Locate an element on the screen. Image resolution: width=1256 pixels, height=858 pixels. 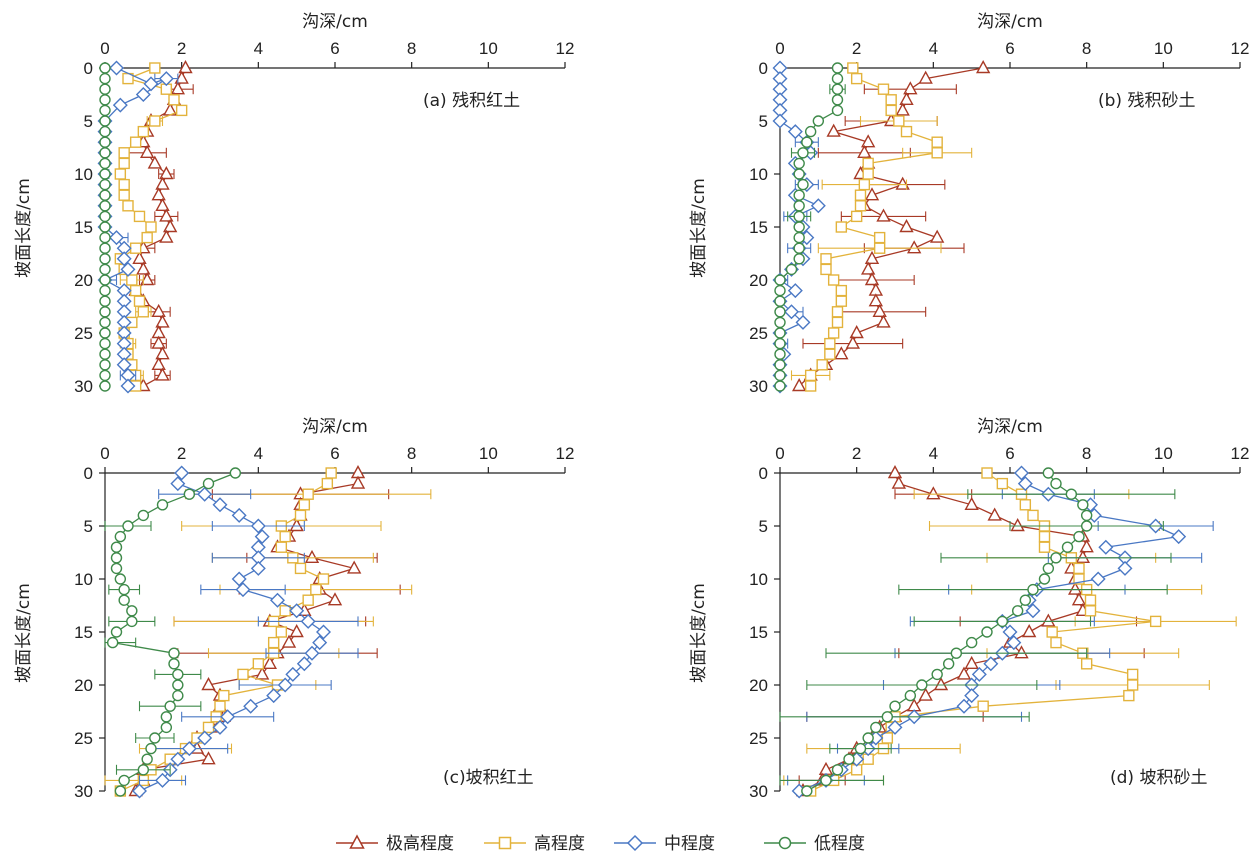
x-axis-title: 沟深/cm is located at coordinates (335, 427).